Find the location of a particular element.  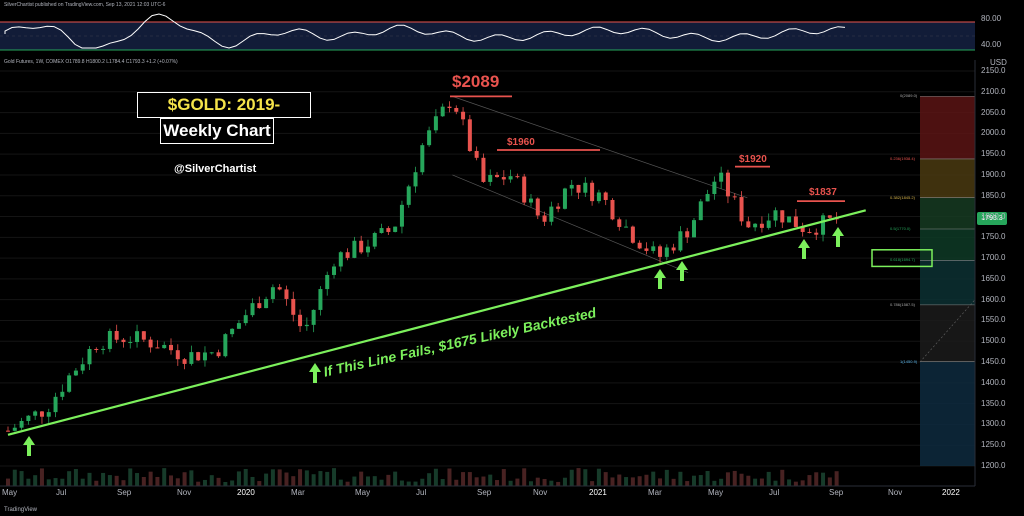

fib-label: 0.236(1938.4) is located at coordinates (902, 158).